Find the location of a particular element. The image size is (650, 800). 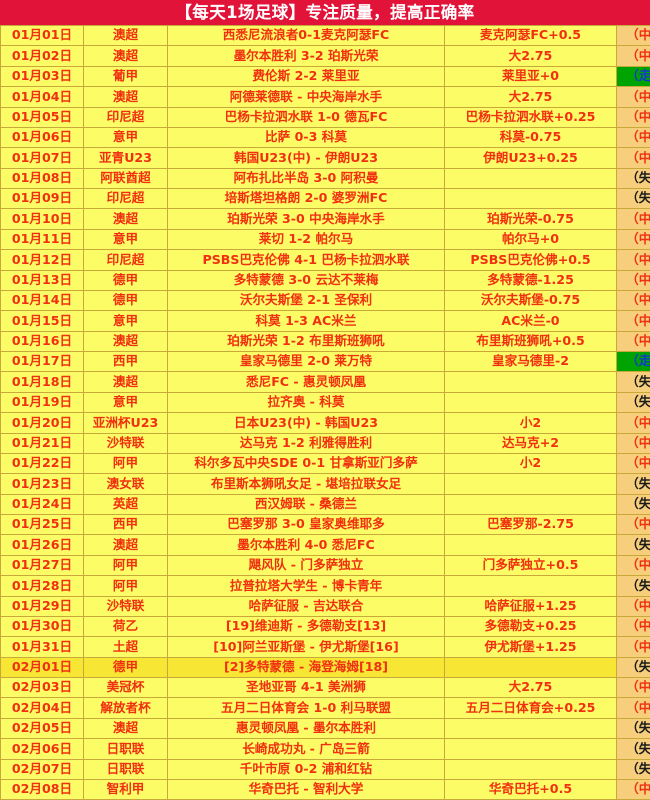

cell-match: 哈萨征服 - 吉达联合 is located at coordinates (306, 606).